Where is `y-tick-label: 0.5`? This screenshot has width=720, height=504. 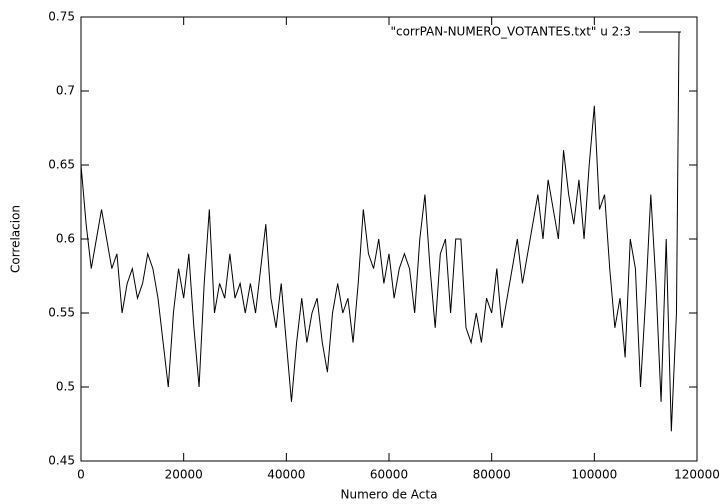 y-tick-label: 0.5 is located at coordinates (65, 387).